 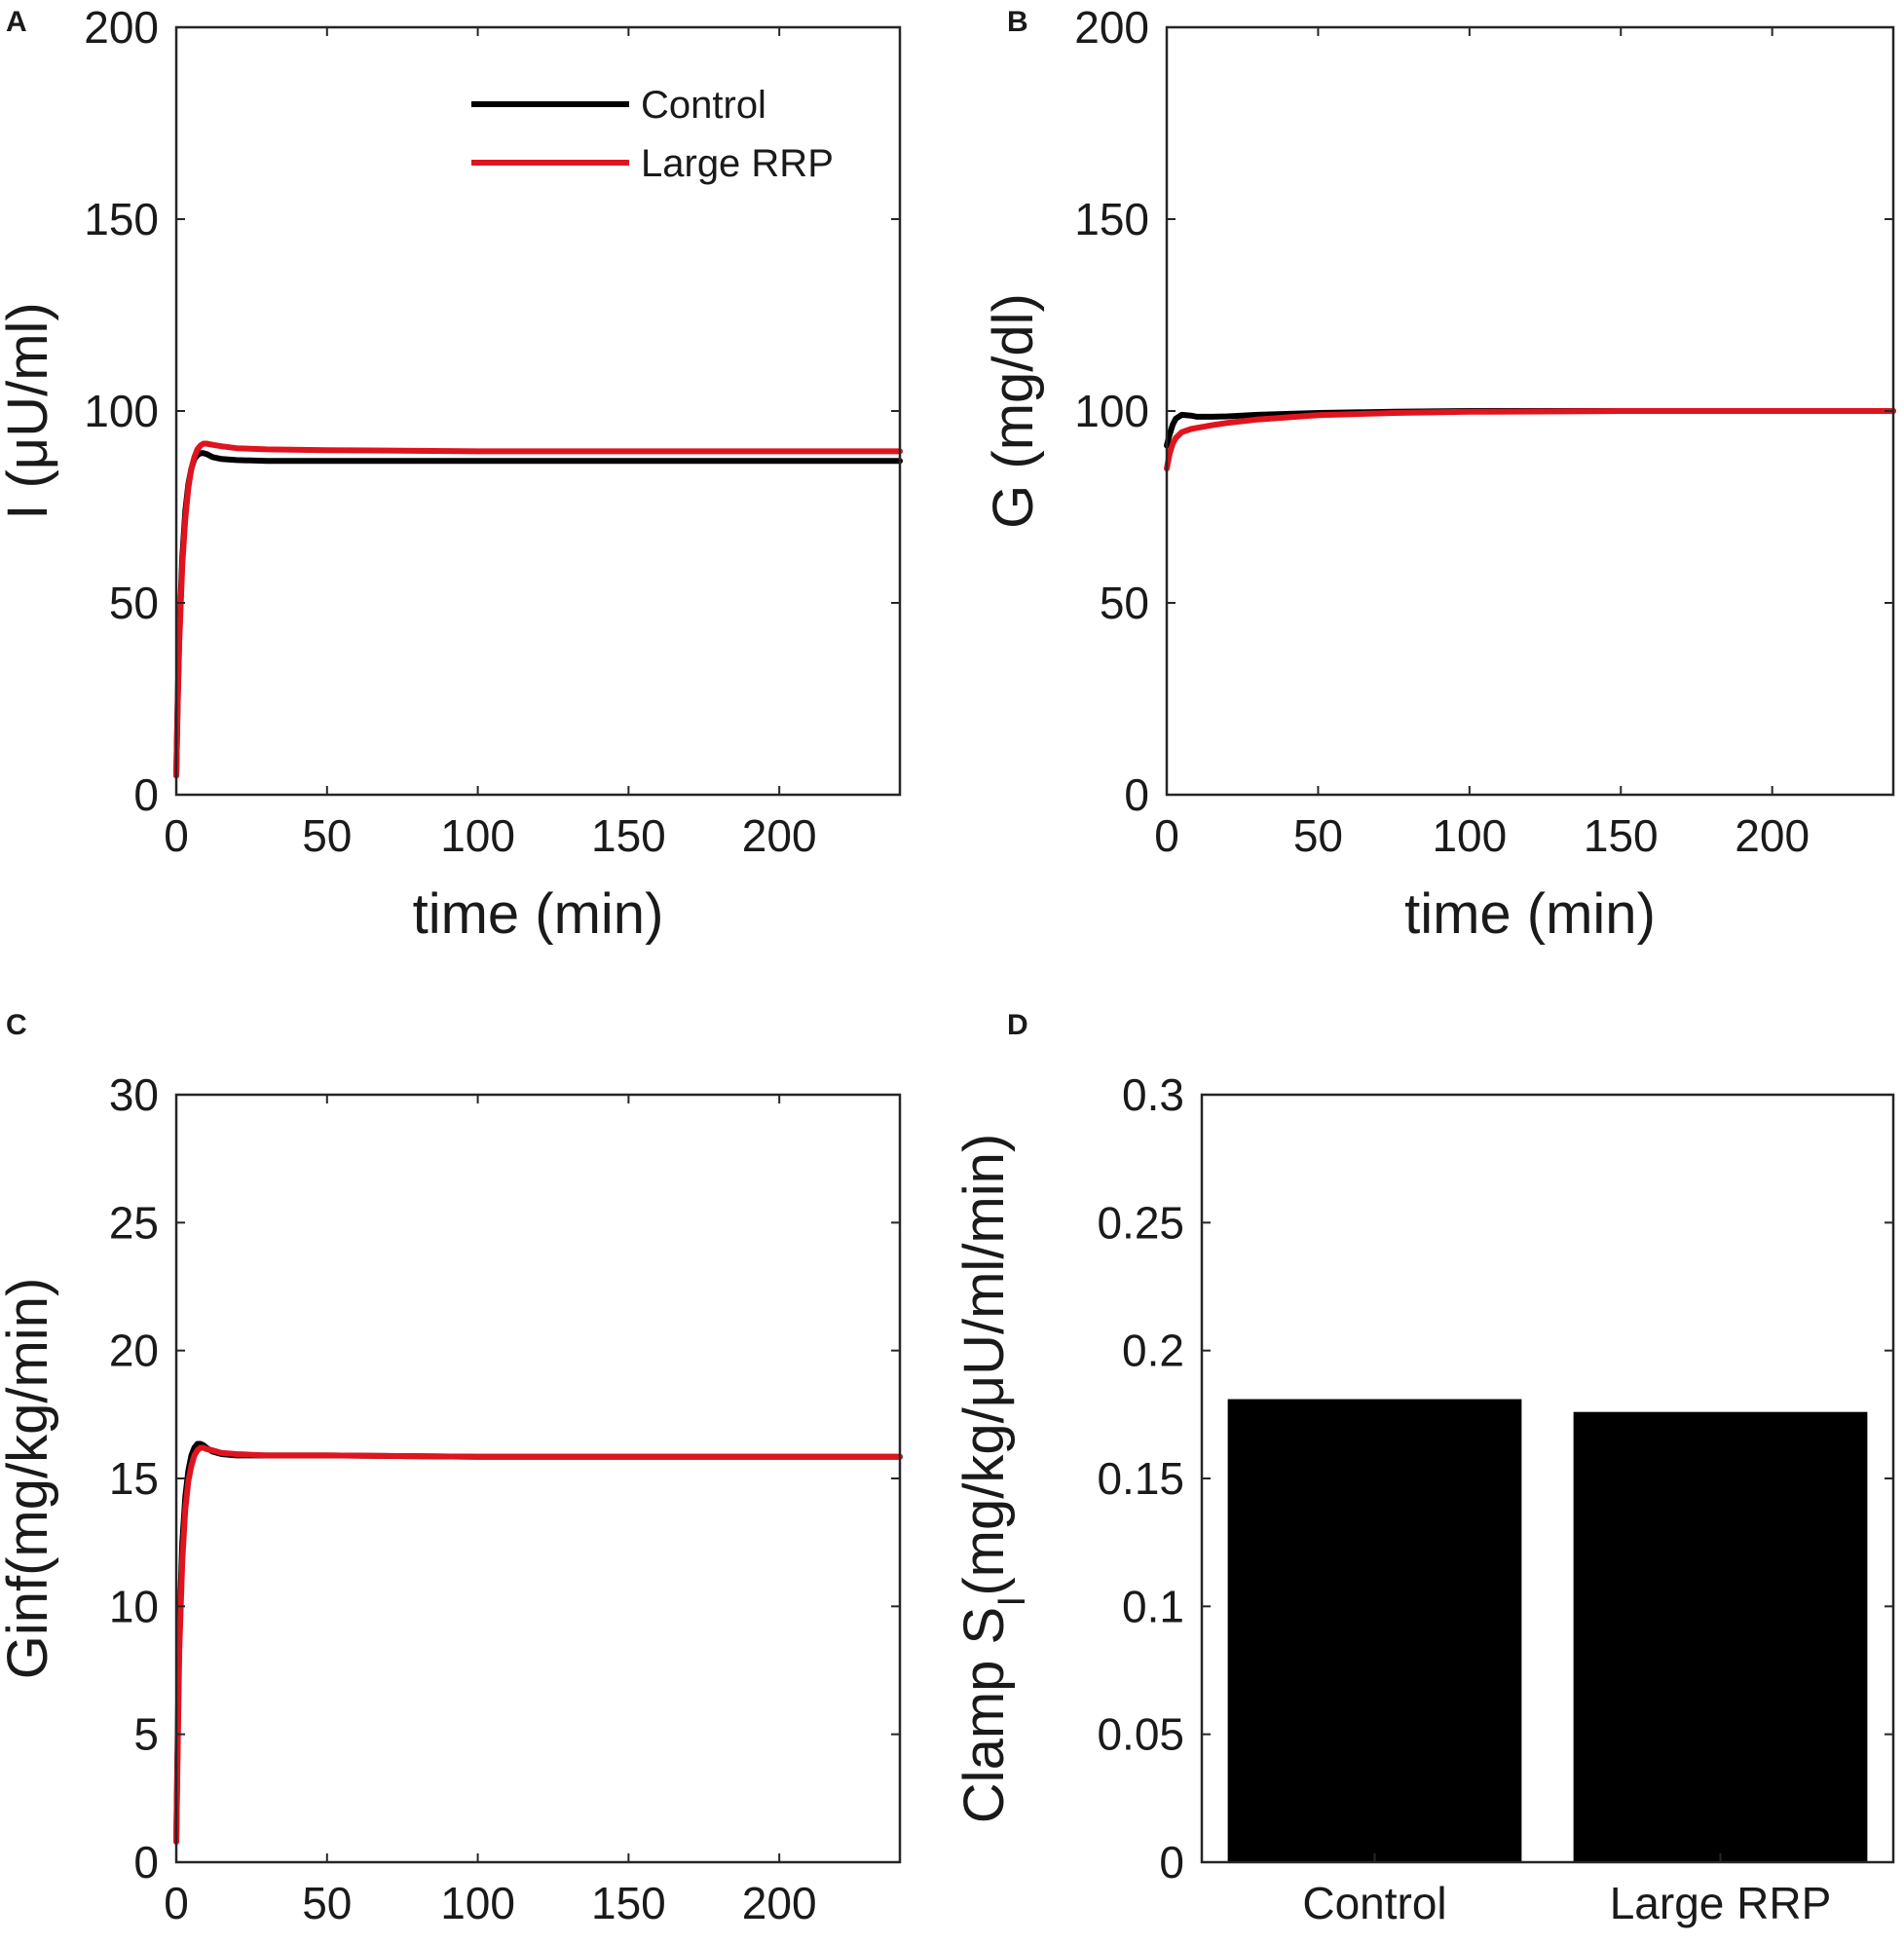 What do you see at coordinates (1547, 1478) in the screenshot?
I see `axes-box` at bounding box center [1547, 1478].